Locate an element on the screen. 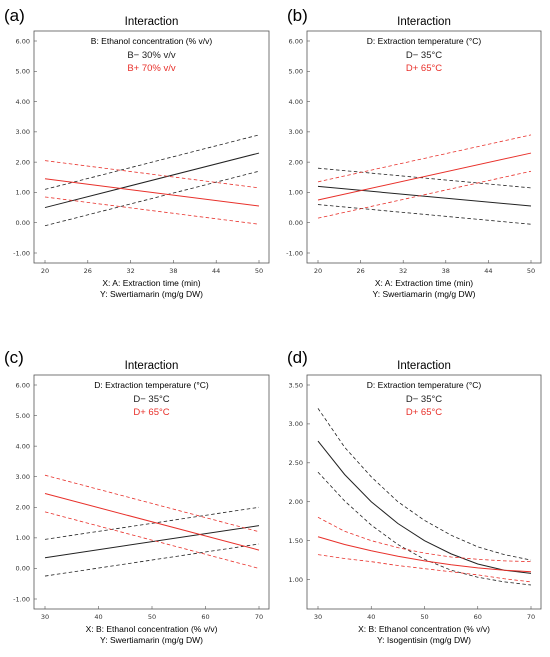 This screenshot has width=550, height=657. y-tick-label: 1.50 is located at coordinates (296, 541).